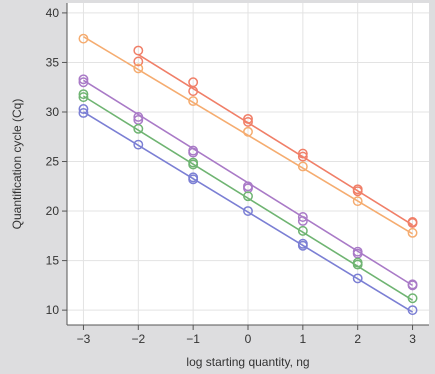  Describe the element at coordinates (412, 339) in the screenshot. I see `x-tick-label: 3` at that location.